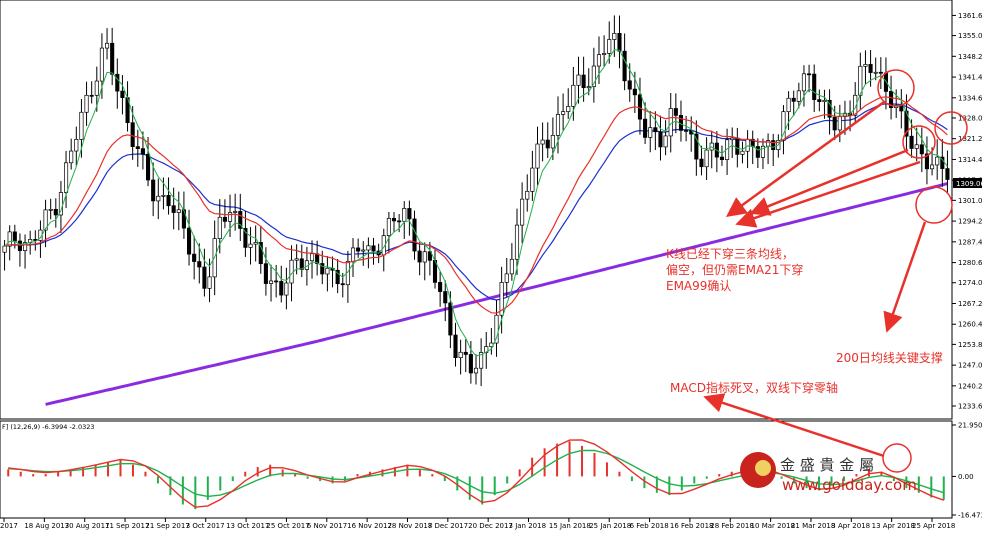 Image resolution: width=982 pixels, height=533 pixels. Describe the element at coordinates (933, 526) in the screenshot. I see `xtick-label: 25 Apr 2018` at that location.